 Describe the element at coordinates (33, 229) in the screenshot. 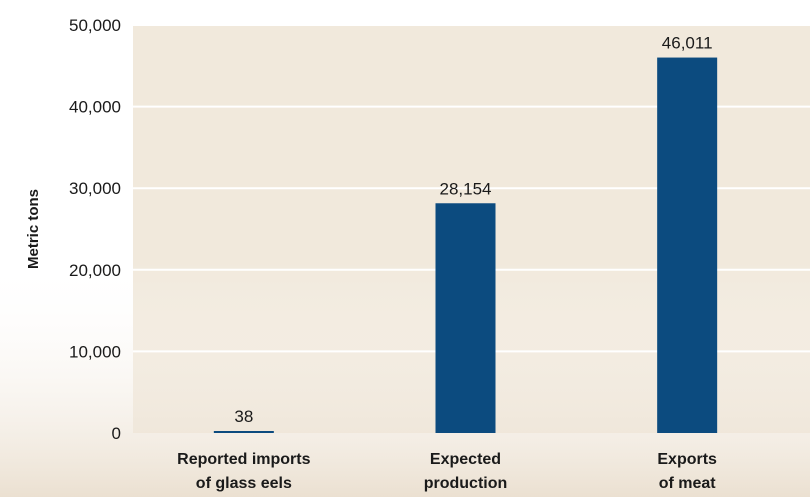

I see `y-axis-title: Metric tons` at that location.